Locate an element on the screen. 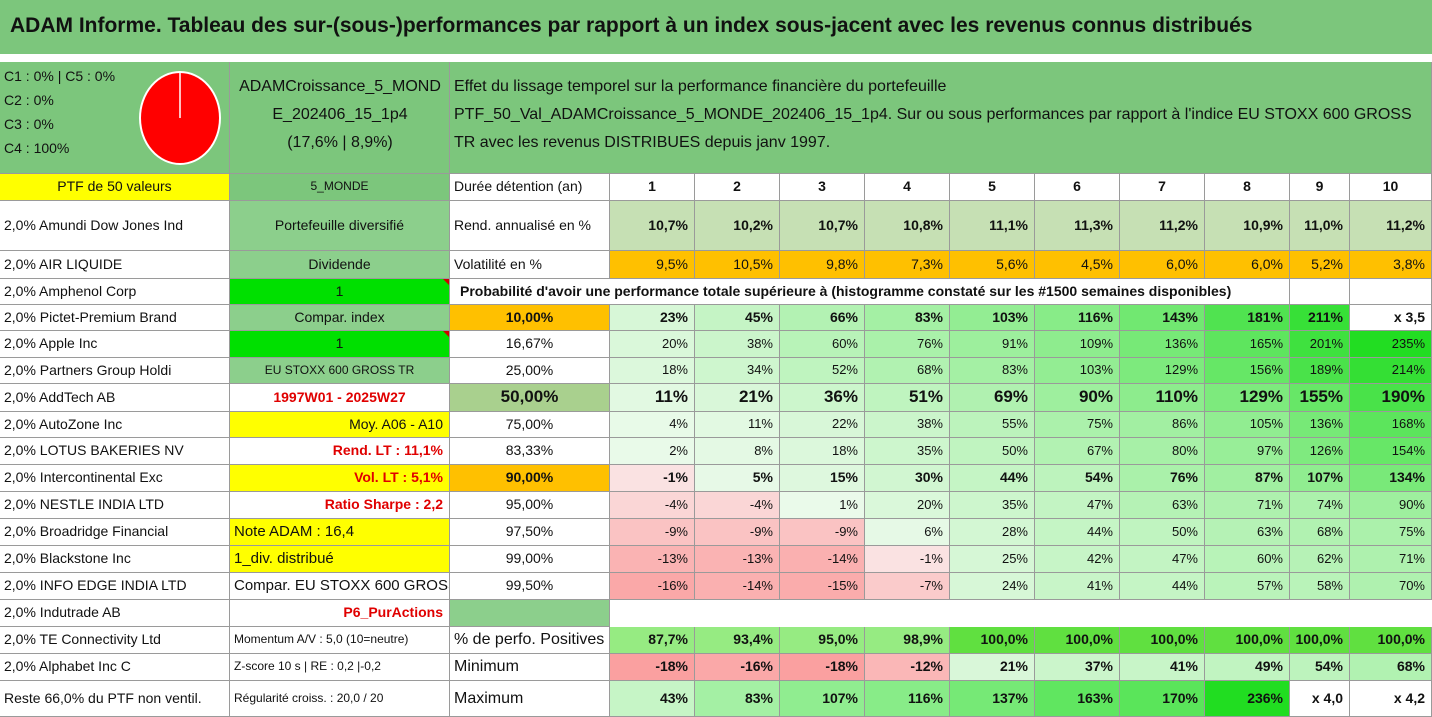 This screenshot has width=1432, height=717. year-header: 10 is located at coordinates (1391, 187).